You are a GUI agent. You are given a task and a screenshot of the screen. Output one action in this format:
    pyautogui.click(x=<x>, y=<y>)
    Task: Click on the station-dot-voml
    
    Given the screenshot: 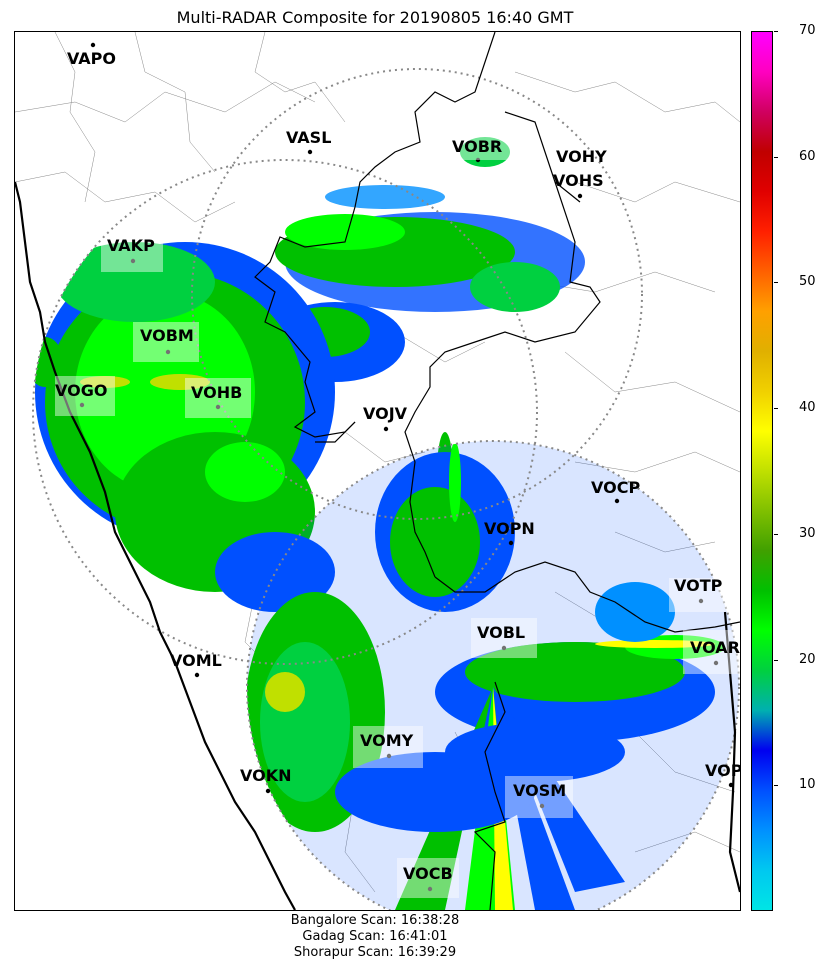 What is the action you would take?
    pyautogui.click(x=197, y=675)
    